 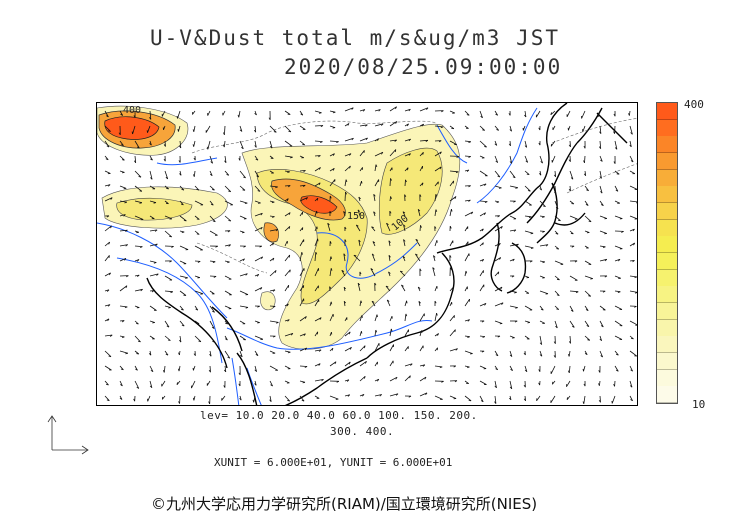 I want to click on colorbar-segment, so click(x=667, y=245).